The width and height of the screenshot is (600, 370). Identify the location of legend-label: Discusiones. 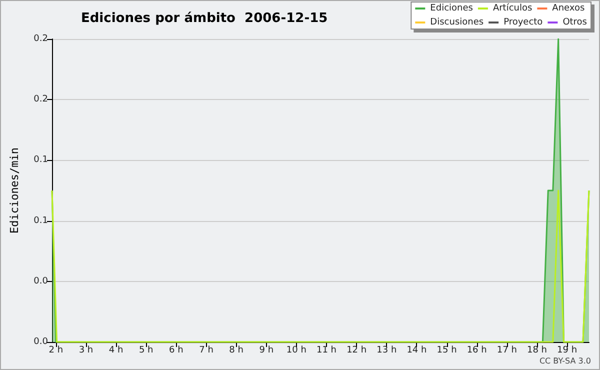
(457, 23).